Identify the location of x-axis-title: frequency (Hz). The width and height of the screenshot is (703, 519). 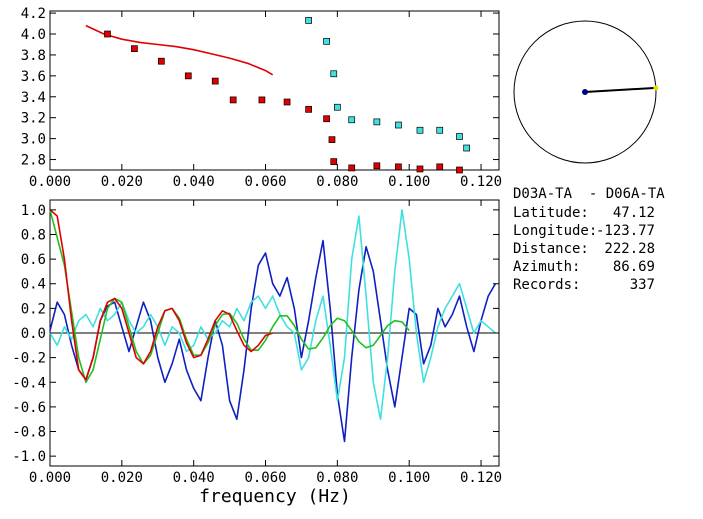
(275, 496).